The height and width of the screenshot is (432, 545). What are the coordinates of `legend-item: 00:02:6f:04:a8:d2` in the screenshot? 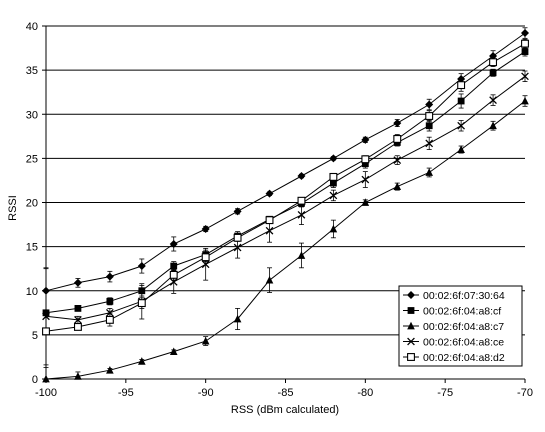 It's located at (454, 358).